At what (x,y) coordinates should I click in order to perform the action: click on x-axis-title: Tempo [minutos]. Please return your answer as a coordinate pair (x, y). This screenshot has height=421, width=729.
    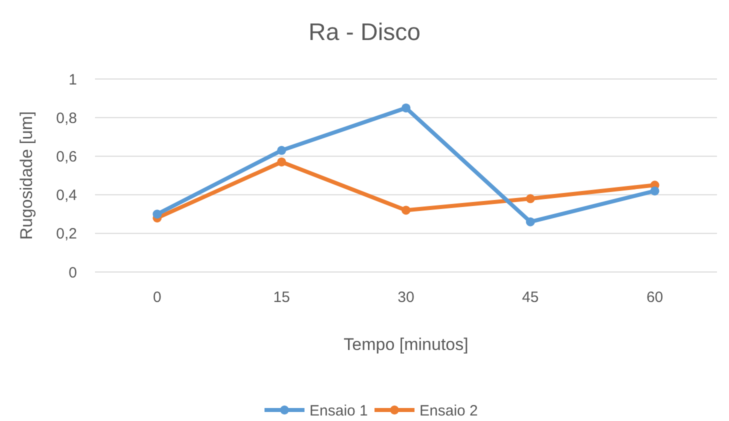
    Looking at the image, I should click on (406, 344).